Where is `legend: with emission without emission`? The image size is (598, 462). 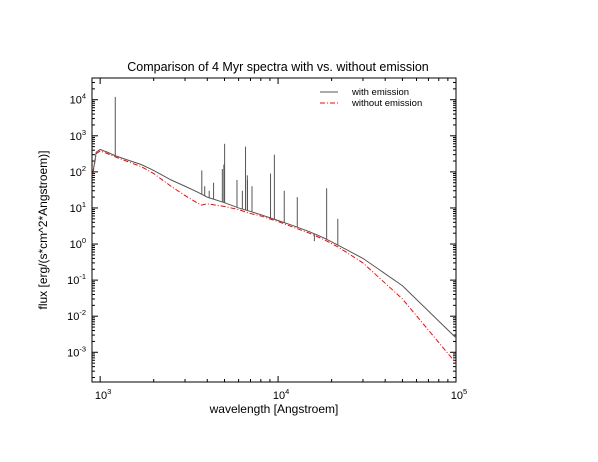
legend: with emission without emission is located at coordinates (371, 98).